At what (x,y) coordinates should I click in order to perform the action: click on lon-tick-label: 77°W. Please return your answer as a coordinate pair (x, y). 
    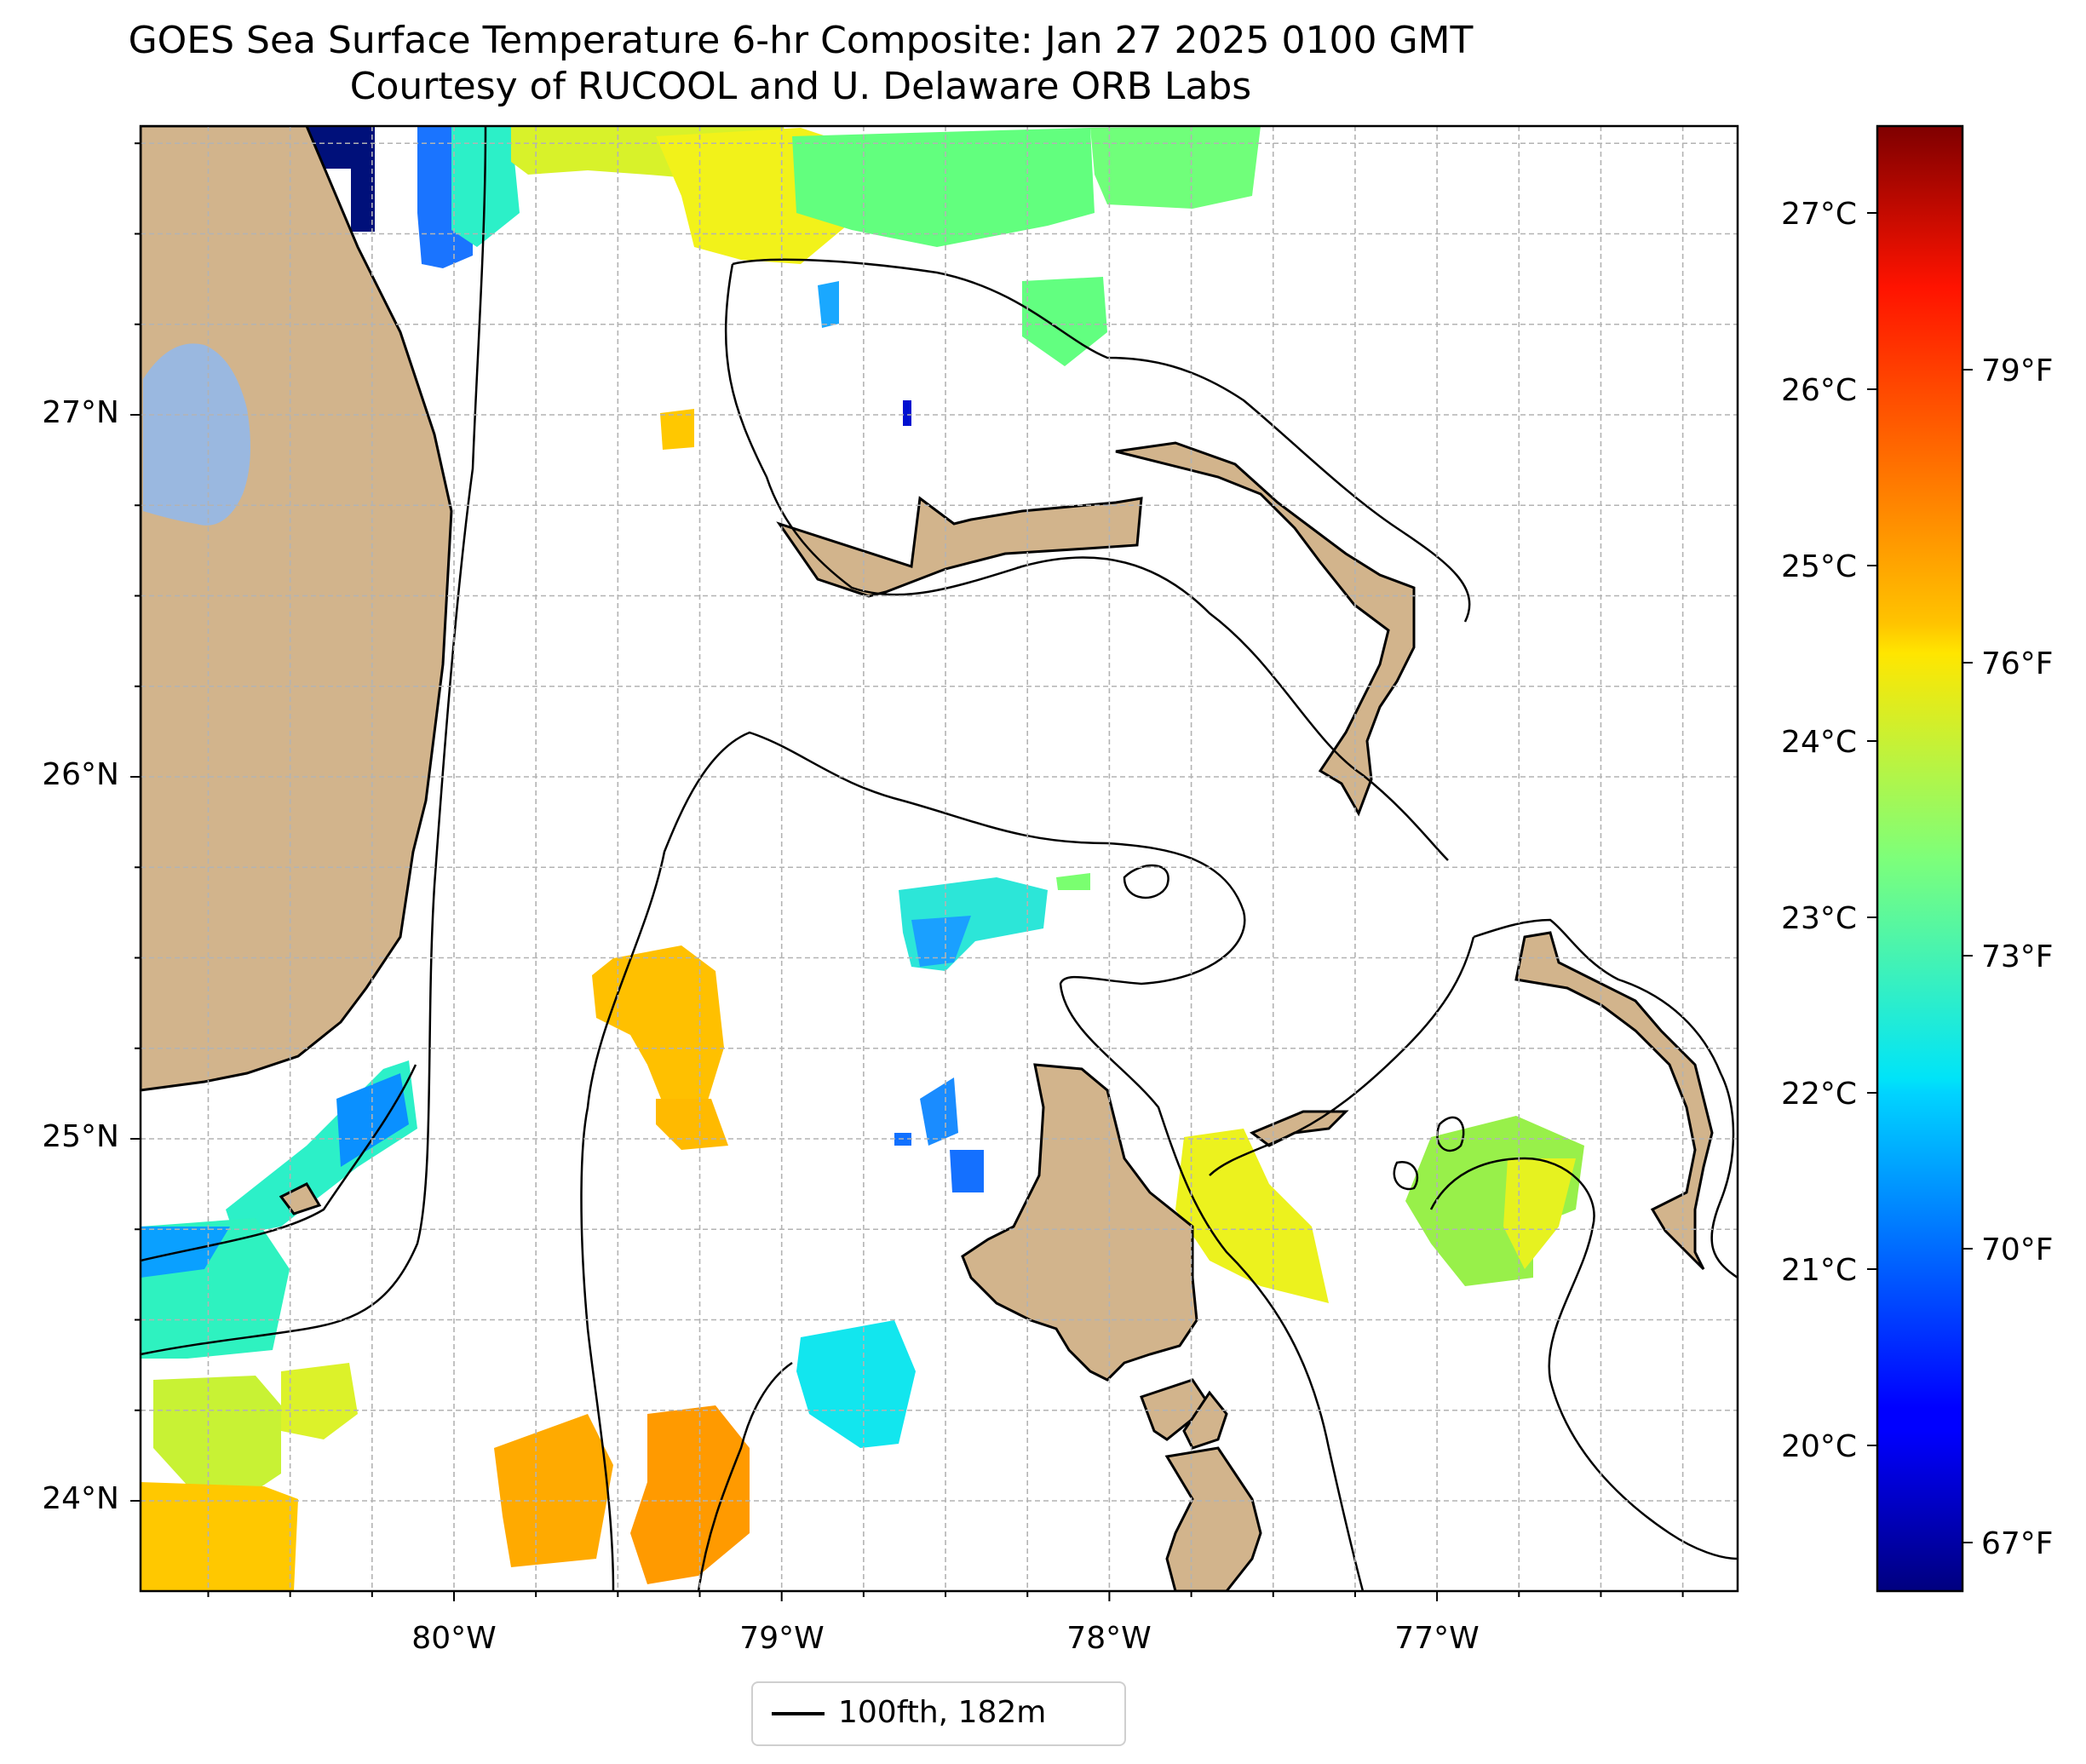
    Looking at the image, I should click on (1436, 1638).